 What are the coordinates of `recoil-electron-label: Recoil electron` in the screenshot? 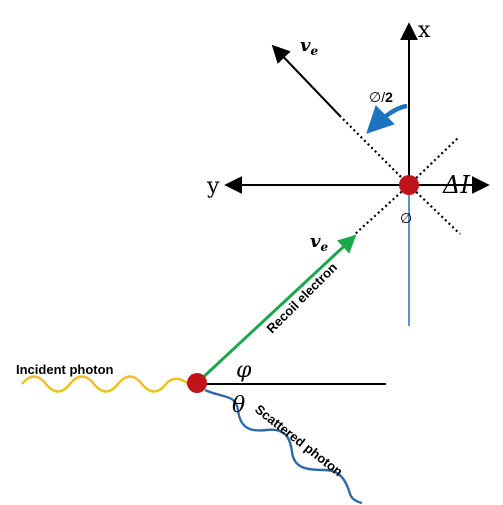 It's located at (302, 298).